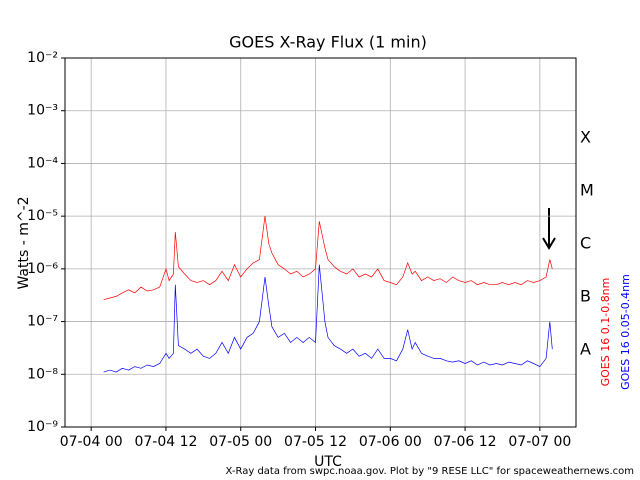 Image resolution: width=640 pixels, height=480 pixels. What do you see at coordinates (587, 190) in the screenshot?
I see `flare-class: M` at bounding box center [587, 190].